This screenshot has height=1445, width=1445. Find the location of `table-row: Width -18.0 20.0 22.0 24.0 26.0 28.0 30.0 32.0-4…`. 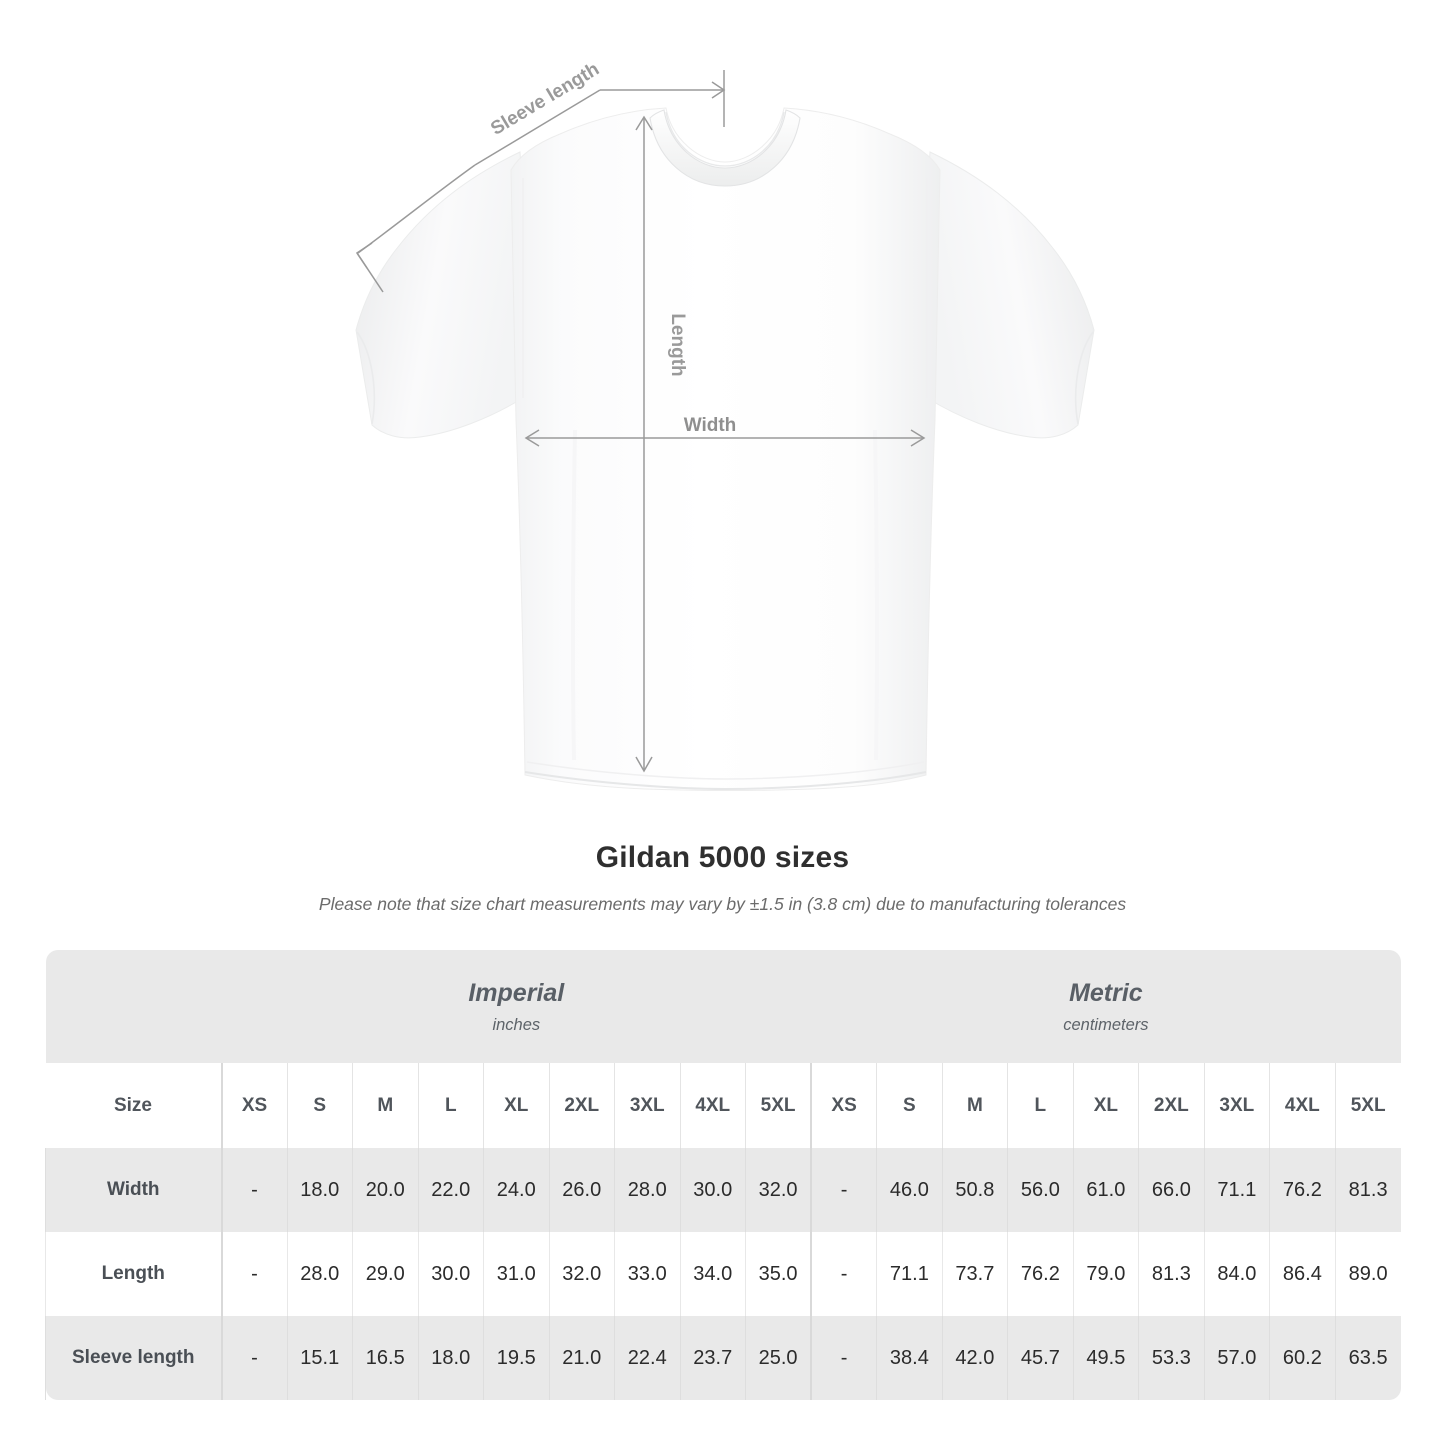

table-row: Width -18.0 20.0 22.0 24.0 26.0 28.0 30.0 32.0-4… is located at coordinates (723, 1190).